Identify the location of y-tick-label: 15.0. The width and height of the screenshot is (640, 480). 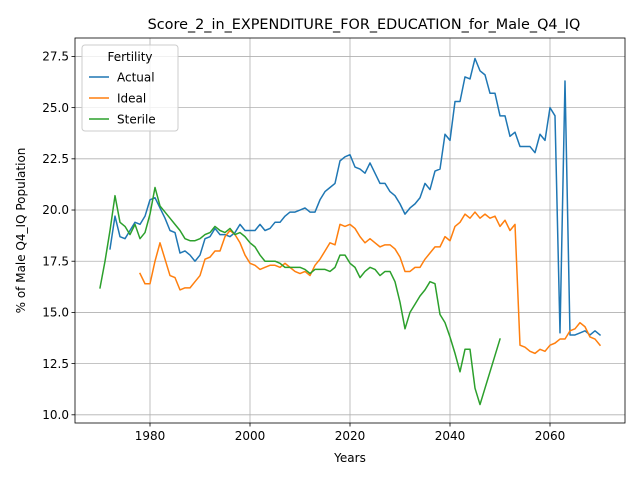
(55, 313).